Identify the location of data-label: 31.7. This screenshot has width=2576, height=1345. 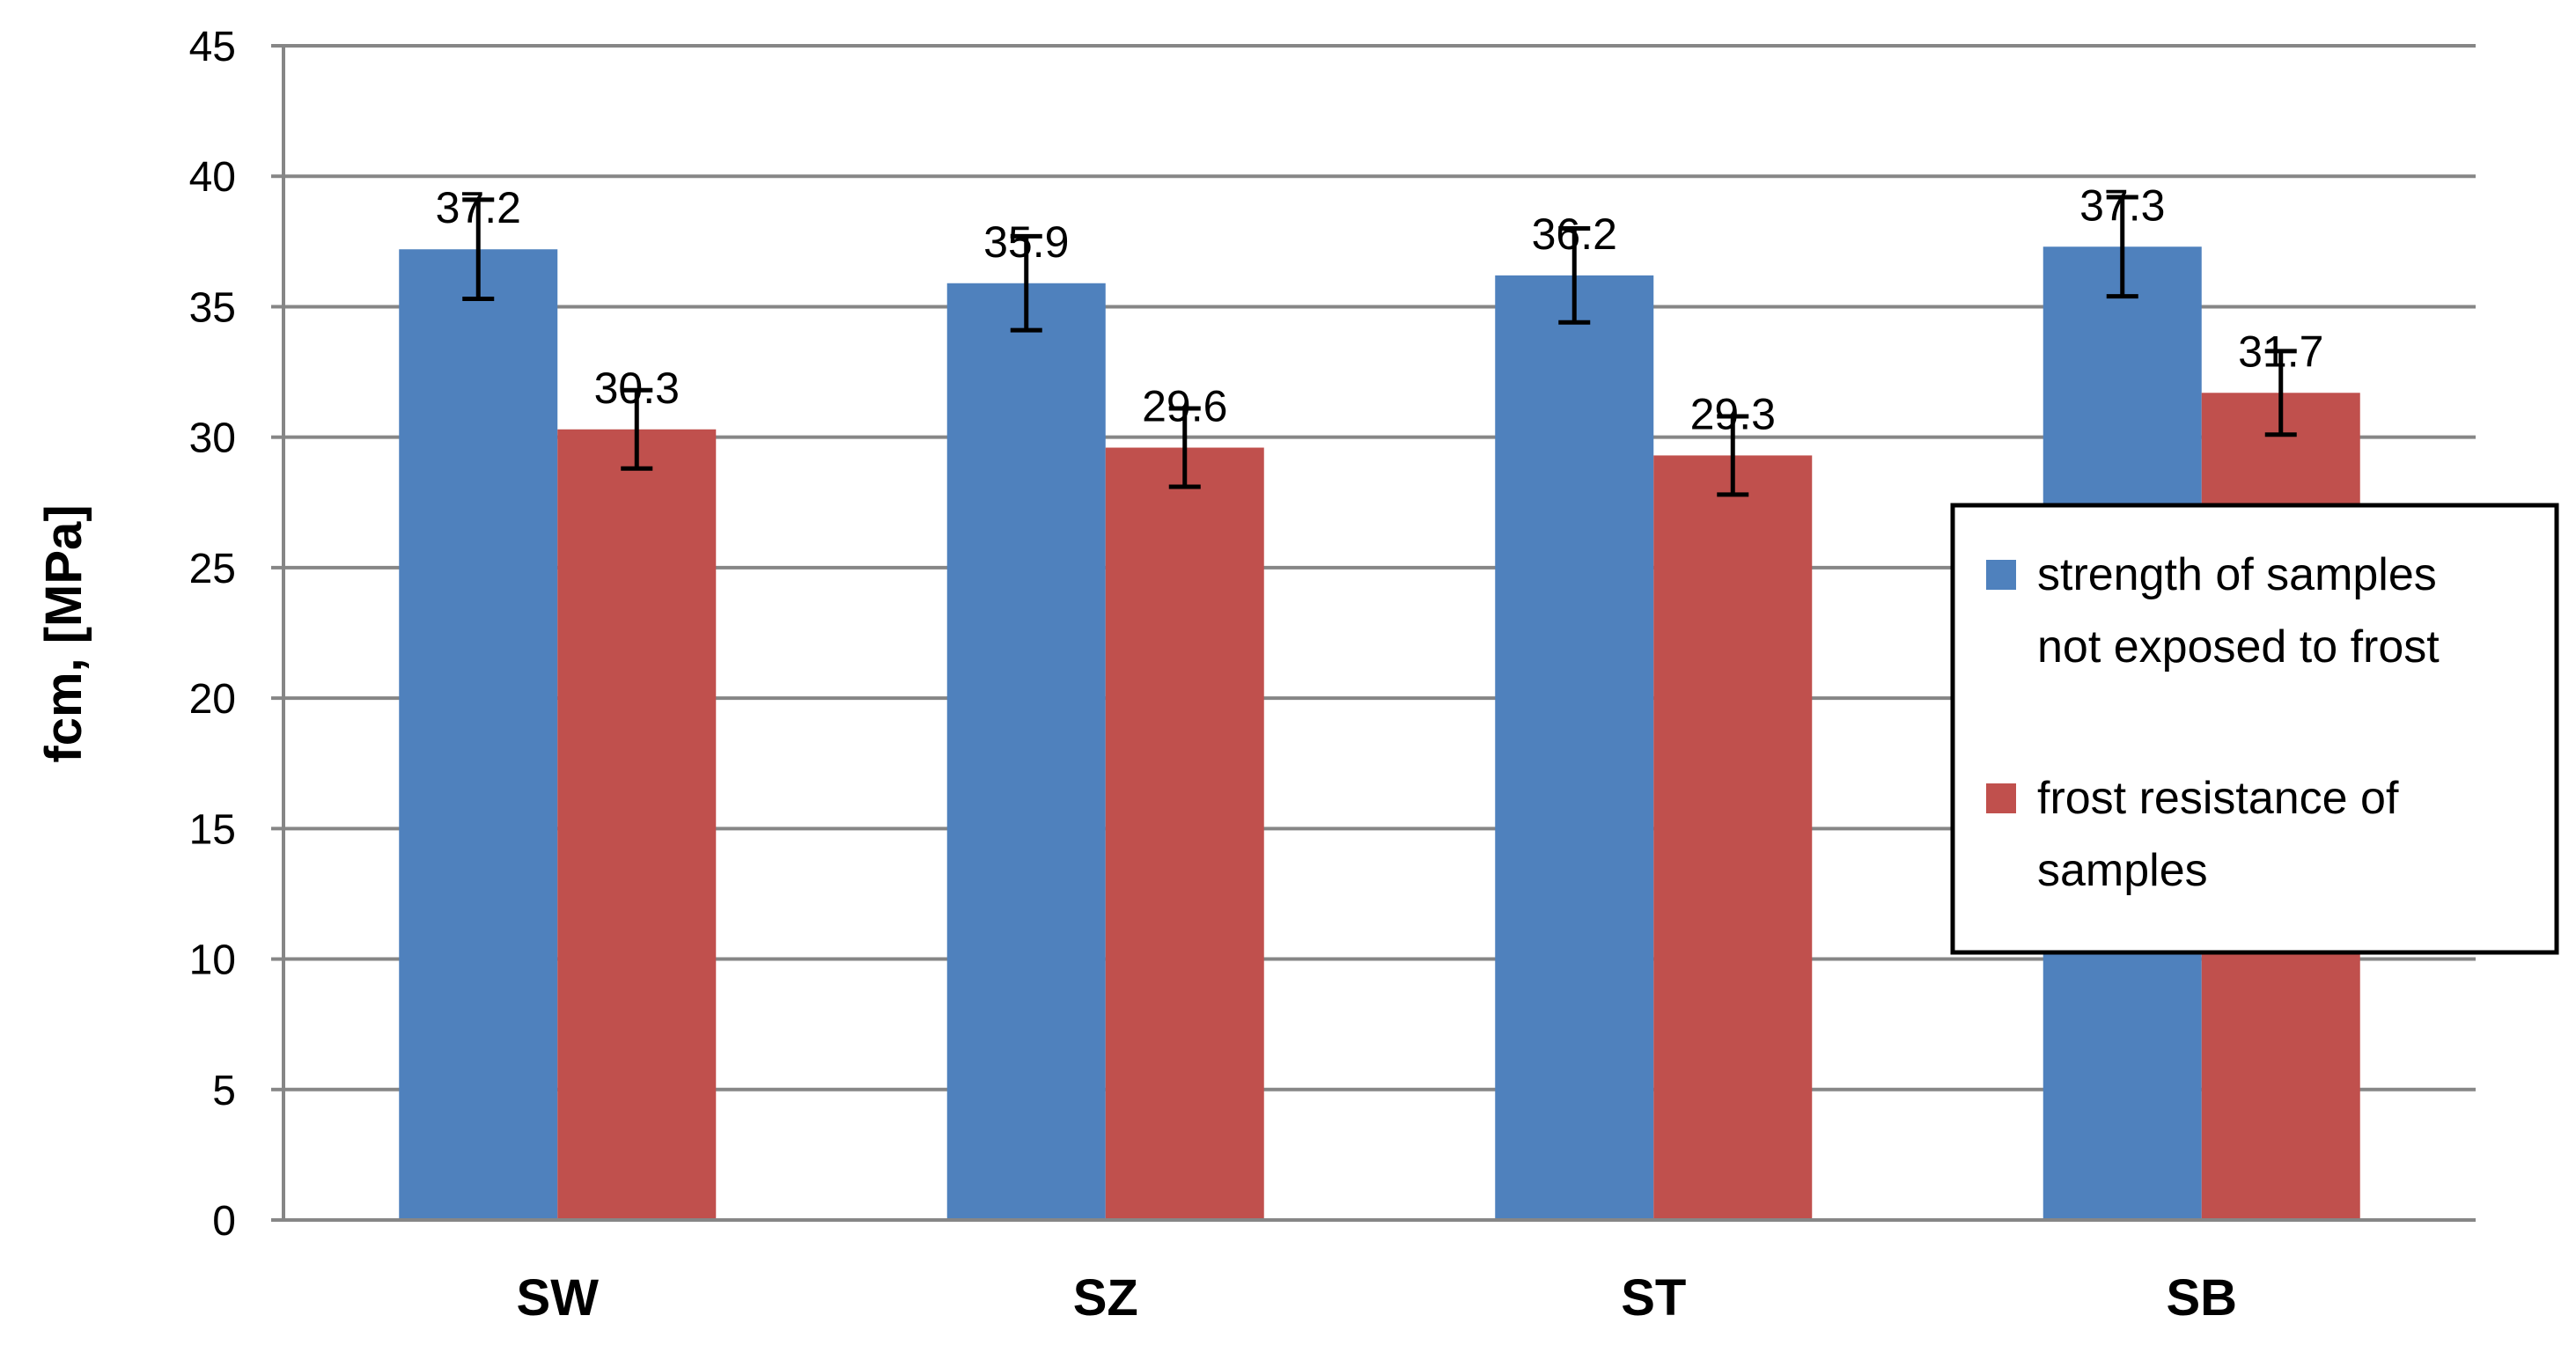
(2280, 351).